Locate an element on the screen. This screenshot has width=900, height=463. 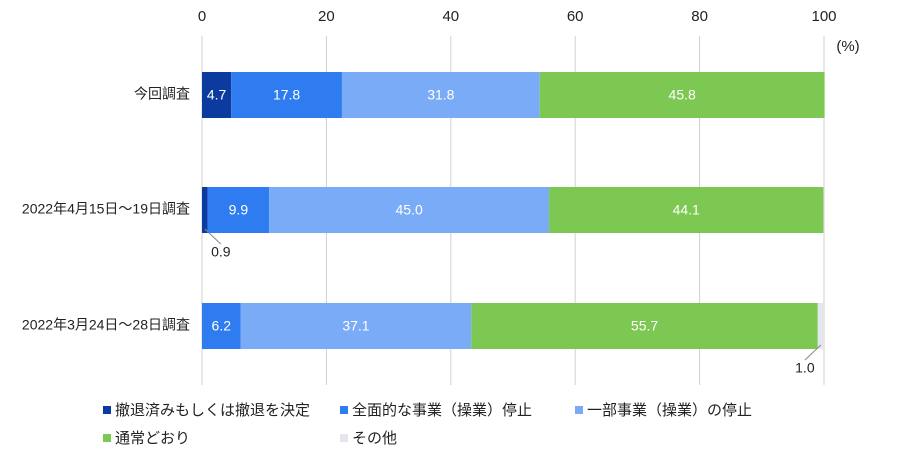
value-label: 45.0 is located at coordinates (409, 210).